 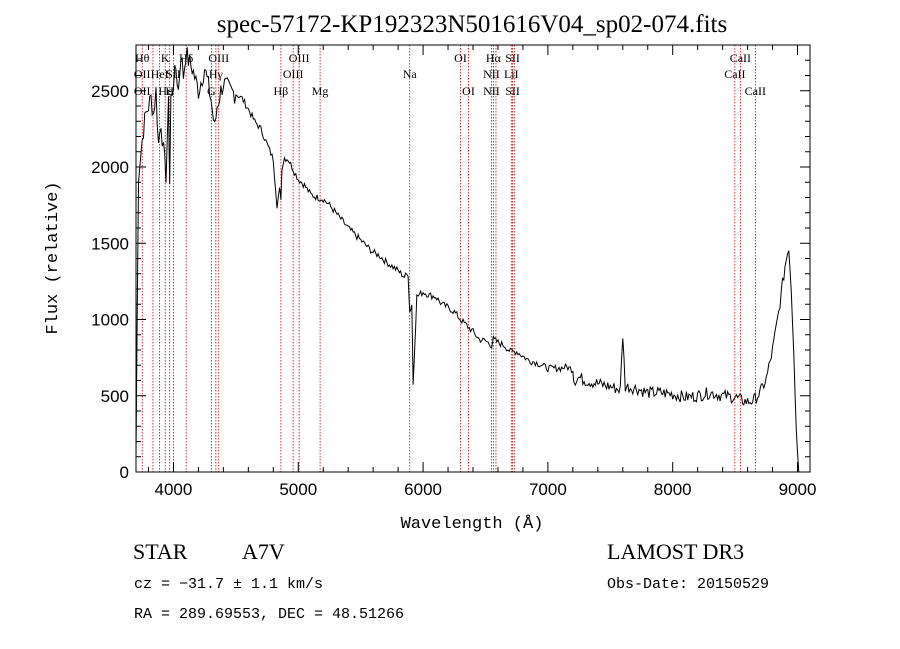 What do you see at coordinates (110, 320) in the screenshot?
I see `y-tick-label: 1000` at bounding box center [110, 320].